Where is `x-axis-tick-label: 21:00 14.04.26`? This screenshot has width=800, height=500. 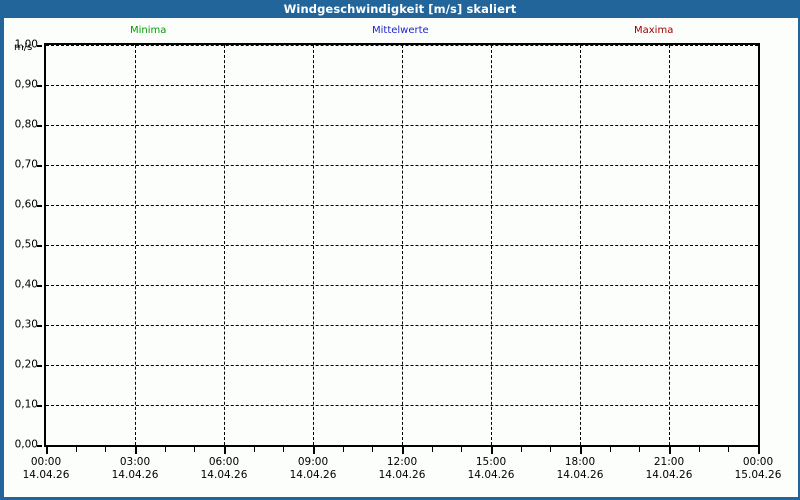 x-axis-tick-label: 21:00 14.04.26 is located at coordinates (669, 469).